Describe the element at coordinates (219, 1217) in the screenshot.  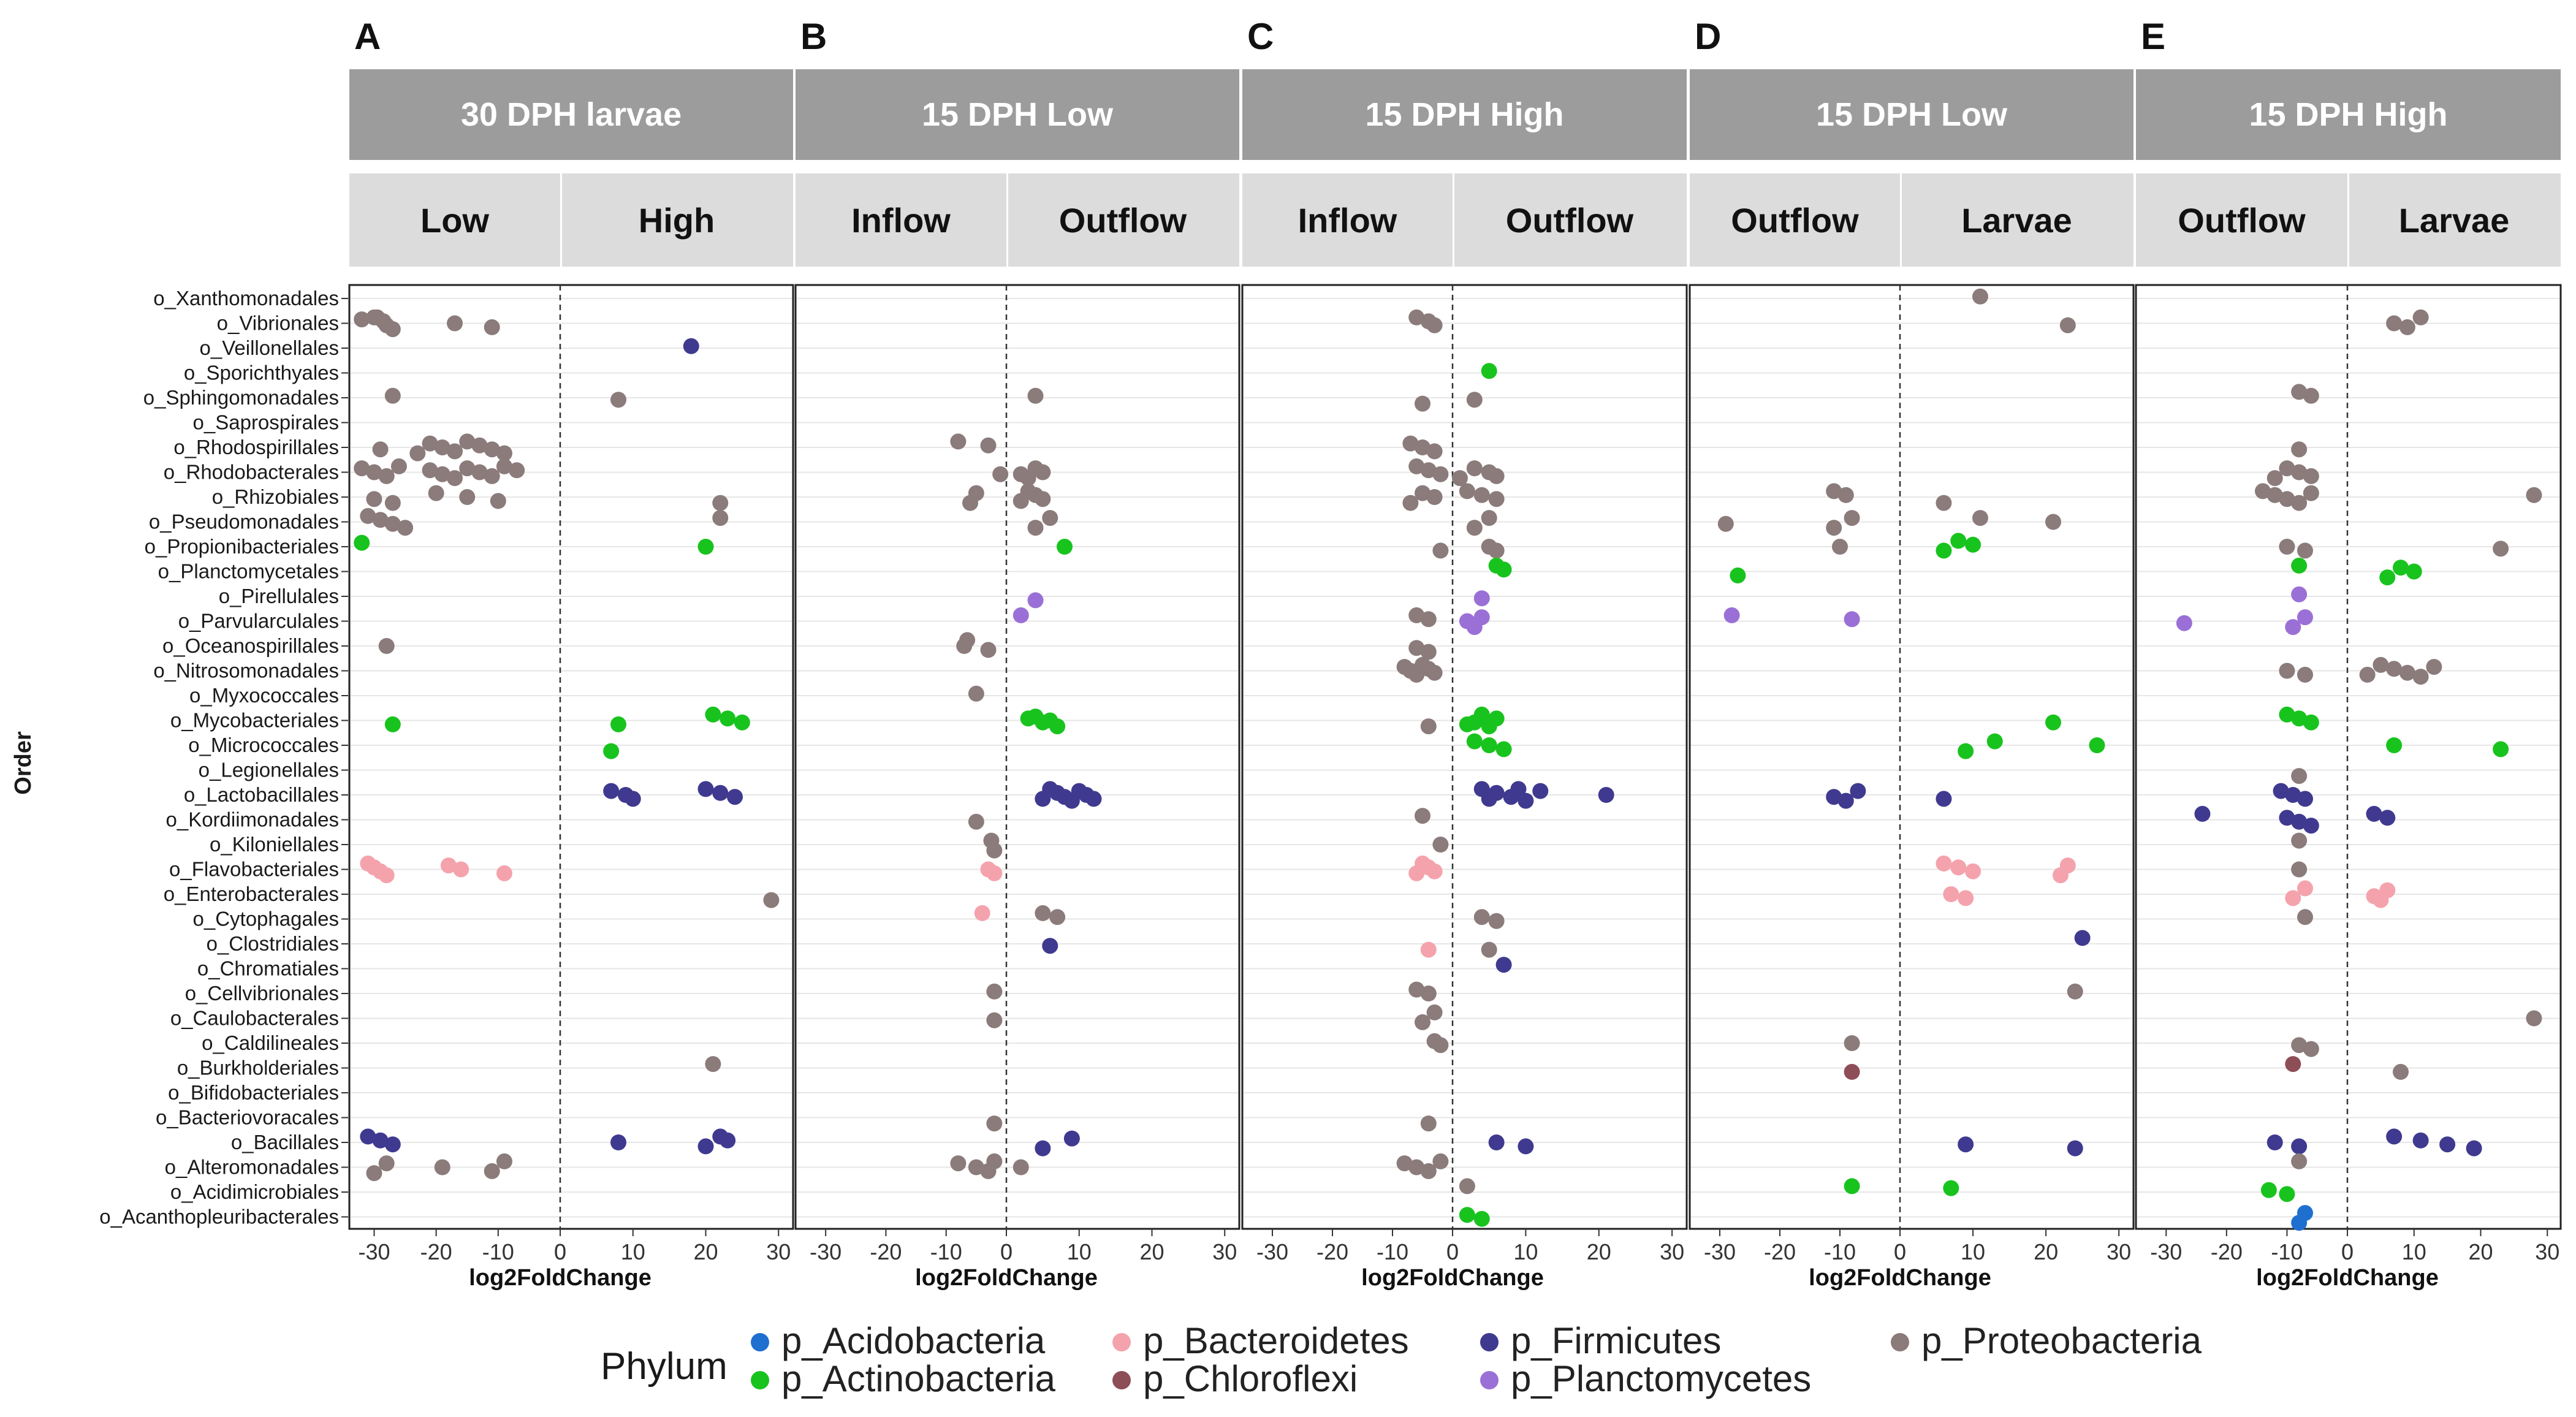
I see `order-label: o_Acanthopleuribacterales` at that location.